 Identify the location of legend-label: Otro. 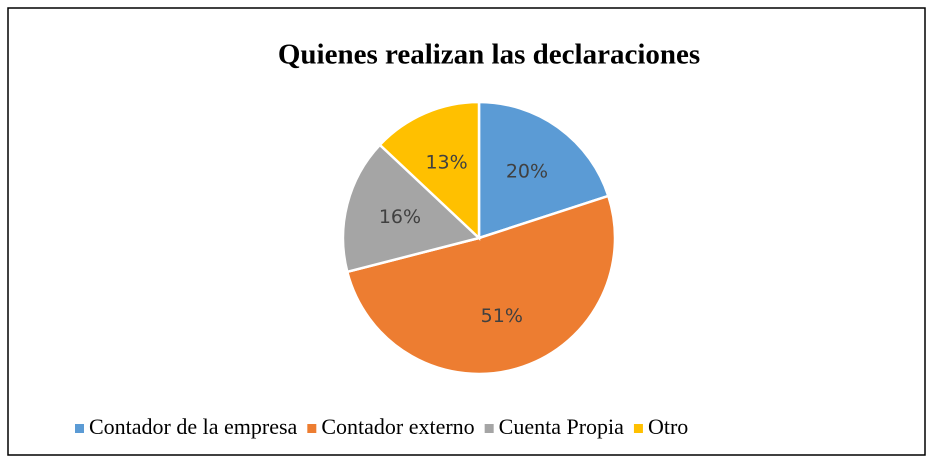
(668, 426).